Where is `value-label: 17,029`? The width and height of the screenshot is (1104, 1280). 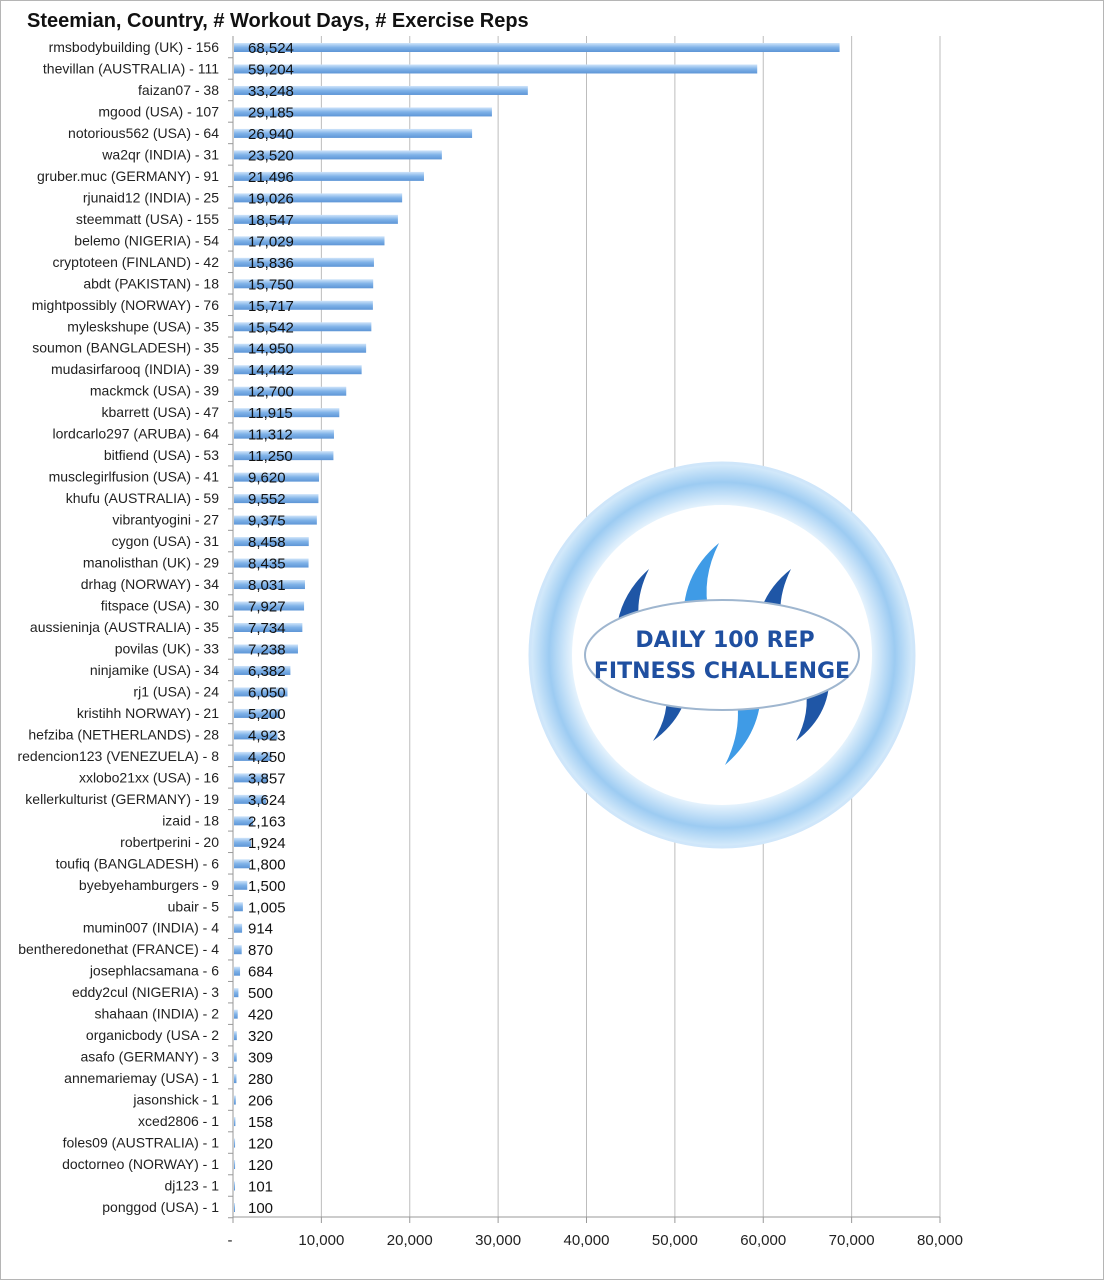
value-label: 17,029 is located at coordinates (271, 241).